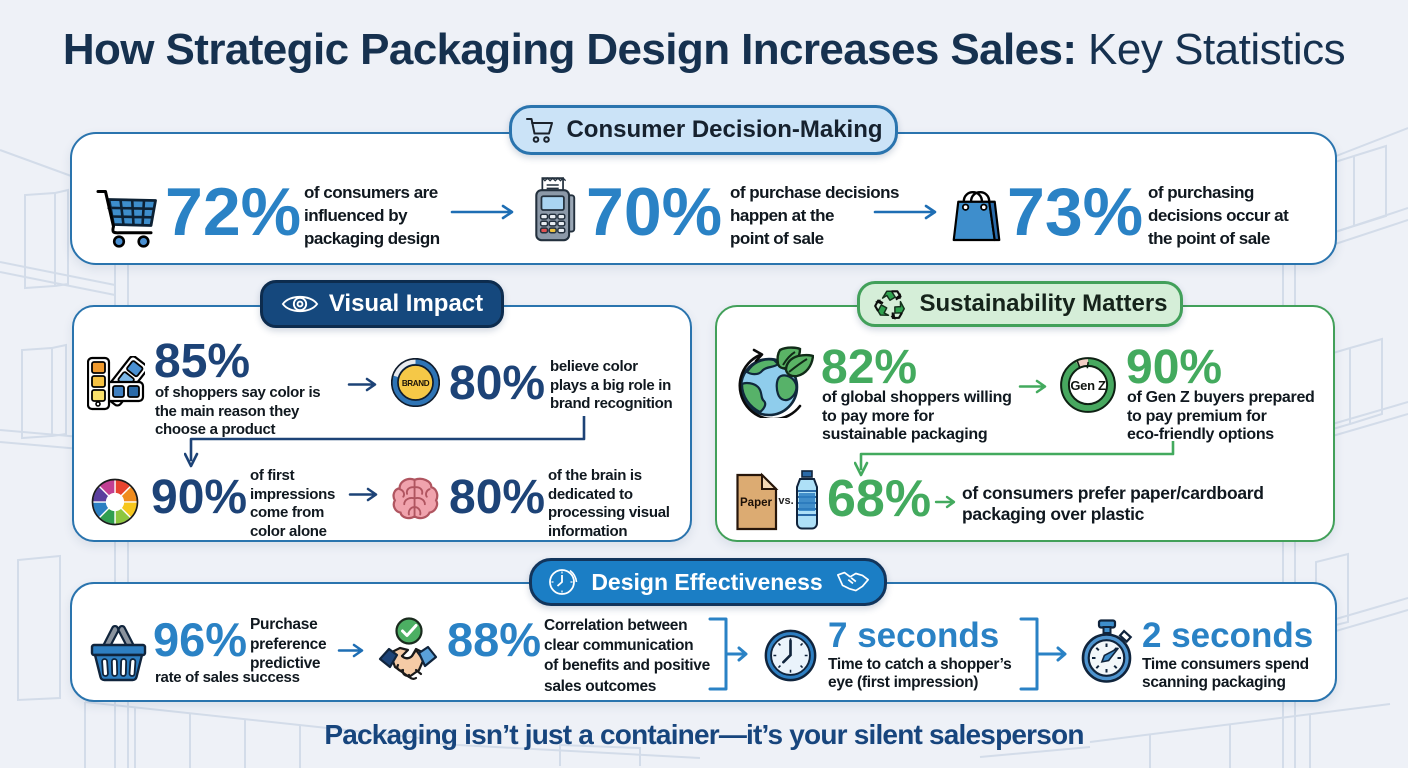 The width and height of the screenshot is (1408, 768). I want to click on svg-text: Gen Z, so click(1088, 385).